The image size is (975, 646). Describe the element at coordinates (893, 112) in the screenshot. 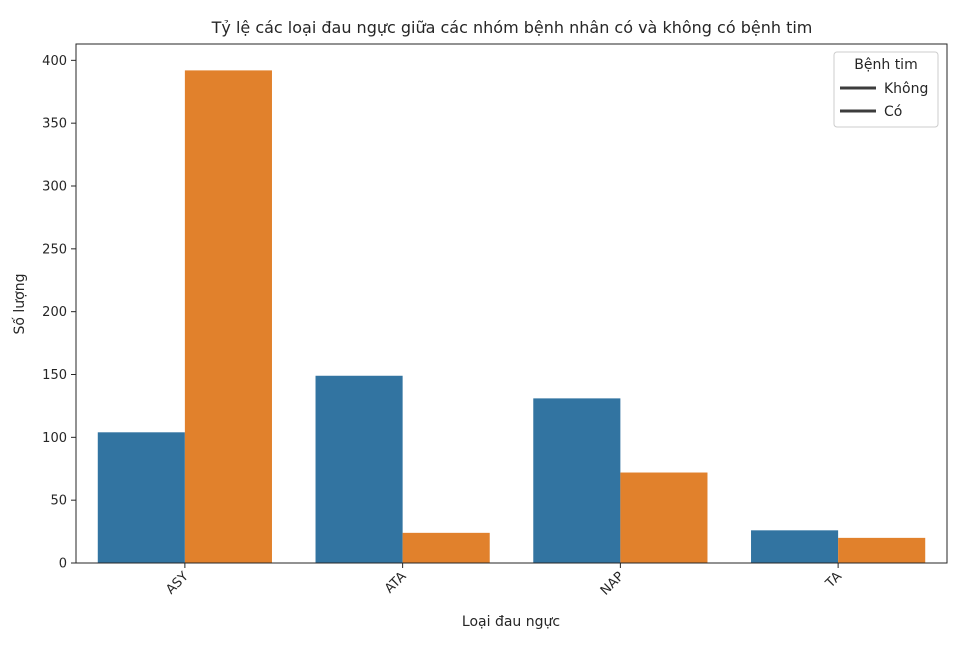

I see `legend-label-co: Có` at that location.